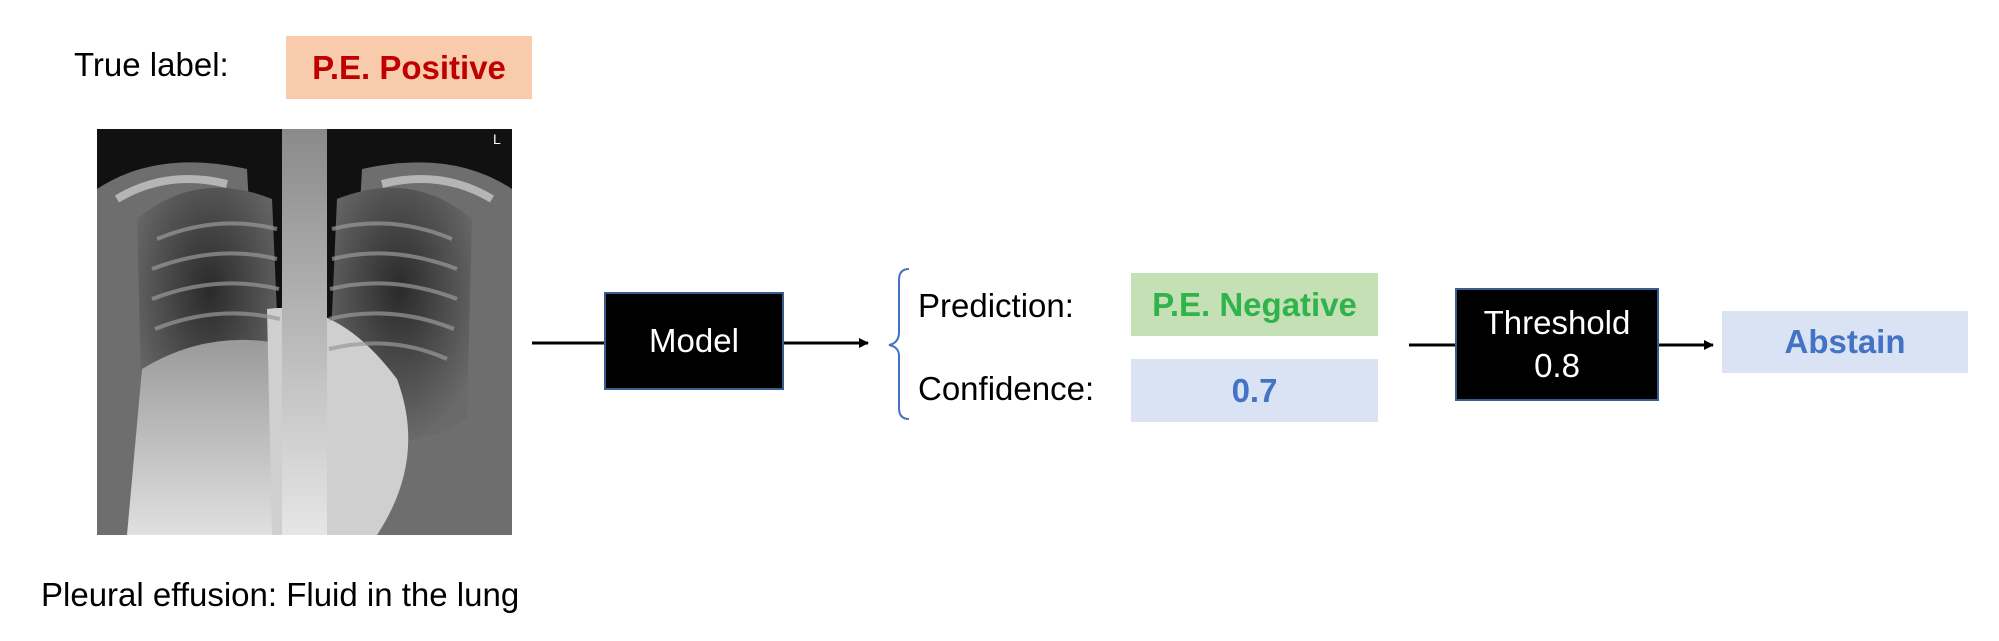 Image resolution: width=1999 pixels, height=641 pixels. What do you see at coordinates (1254, 390) in the screenshot?
I see `confidence-badge: 0.7` at bounding box center [1254, 390].